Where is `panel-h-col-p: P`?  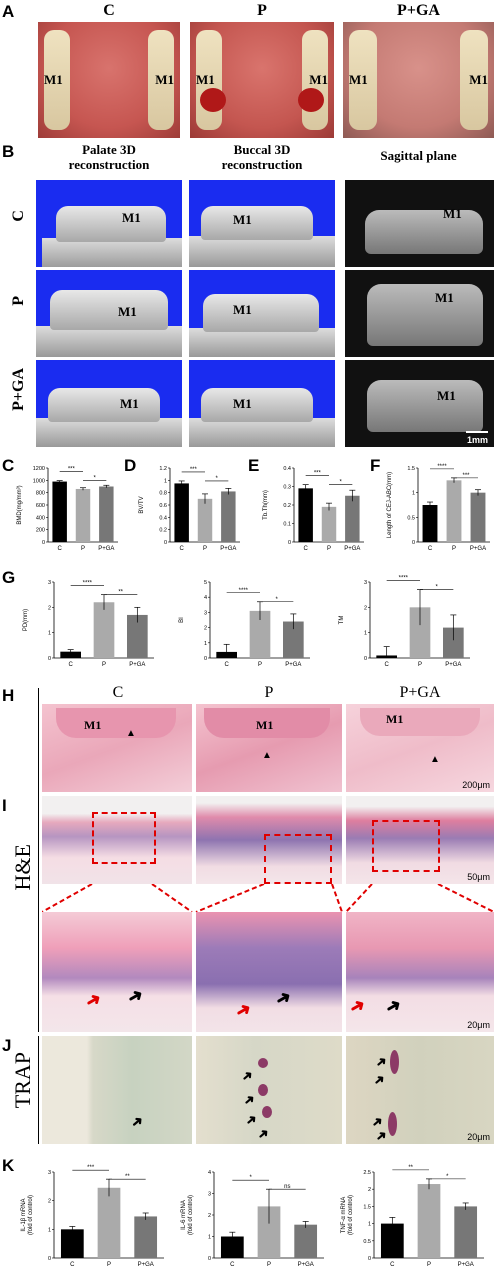
panel-h-col-p: P is located at coordinates (269, 692).